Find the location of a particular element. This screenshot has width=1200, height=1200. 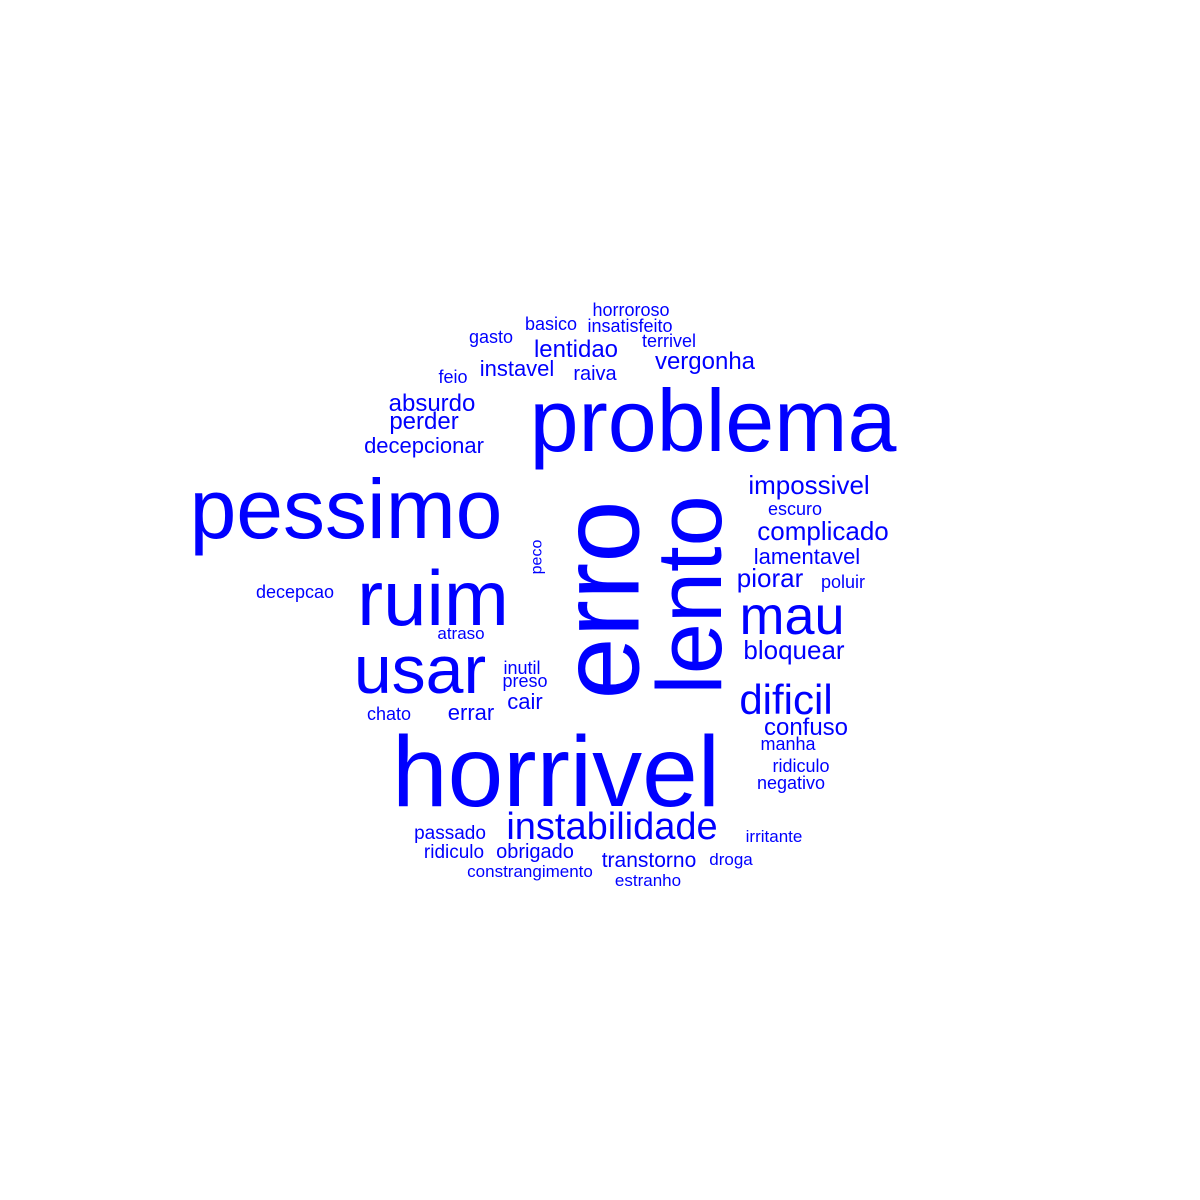

word-instabilidade-41: instabilidade is located at coordinates (611, 827).